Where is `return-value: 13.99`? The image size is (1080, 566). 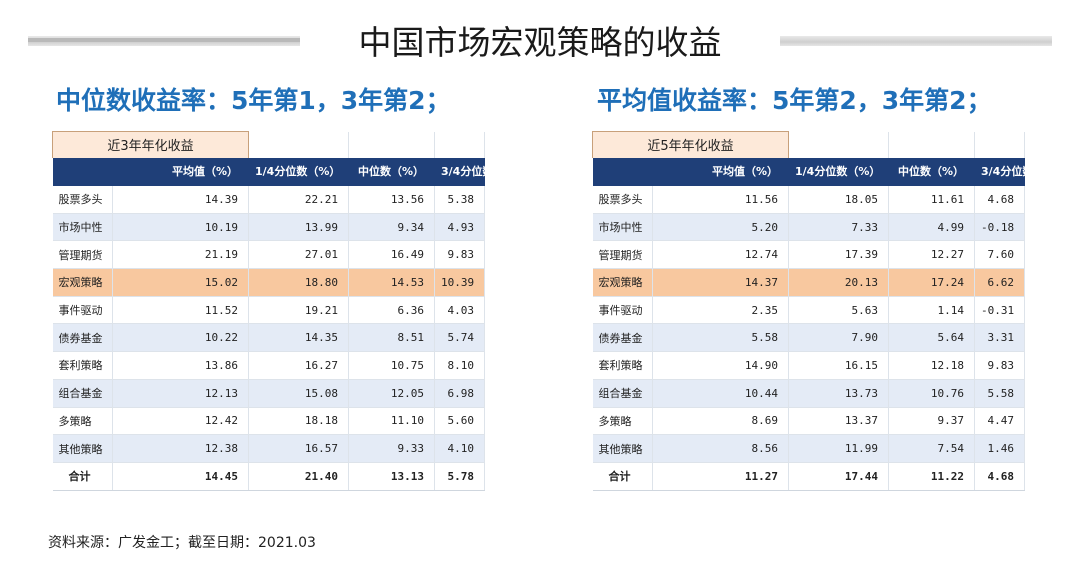
return-value: 13.99 is located at coordinates (298, 227).